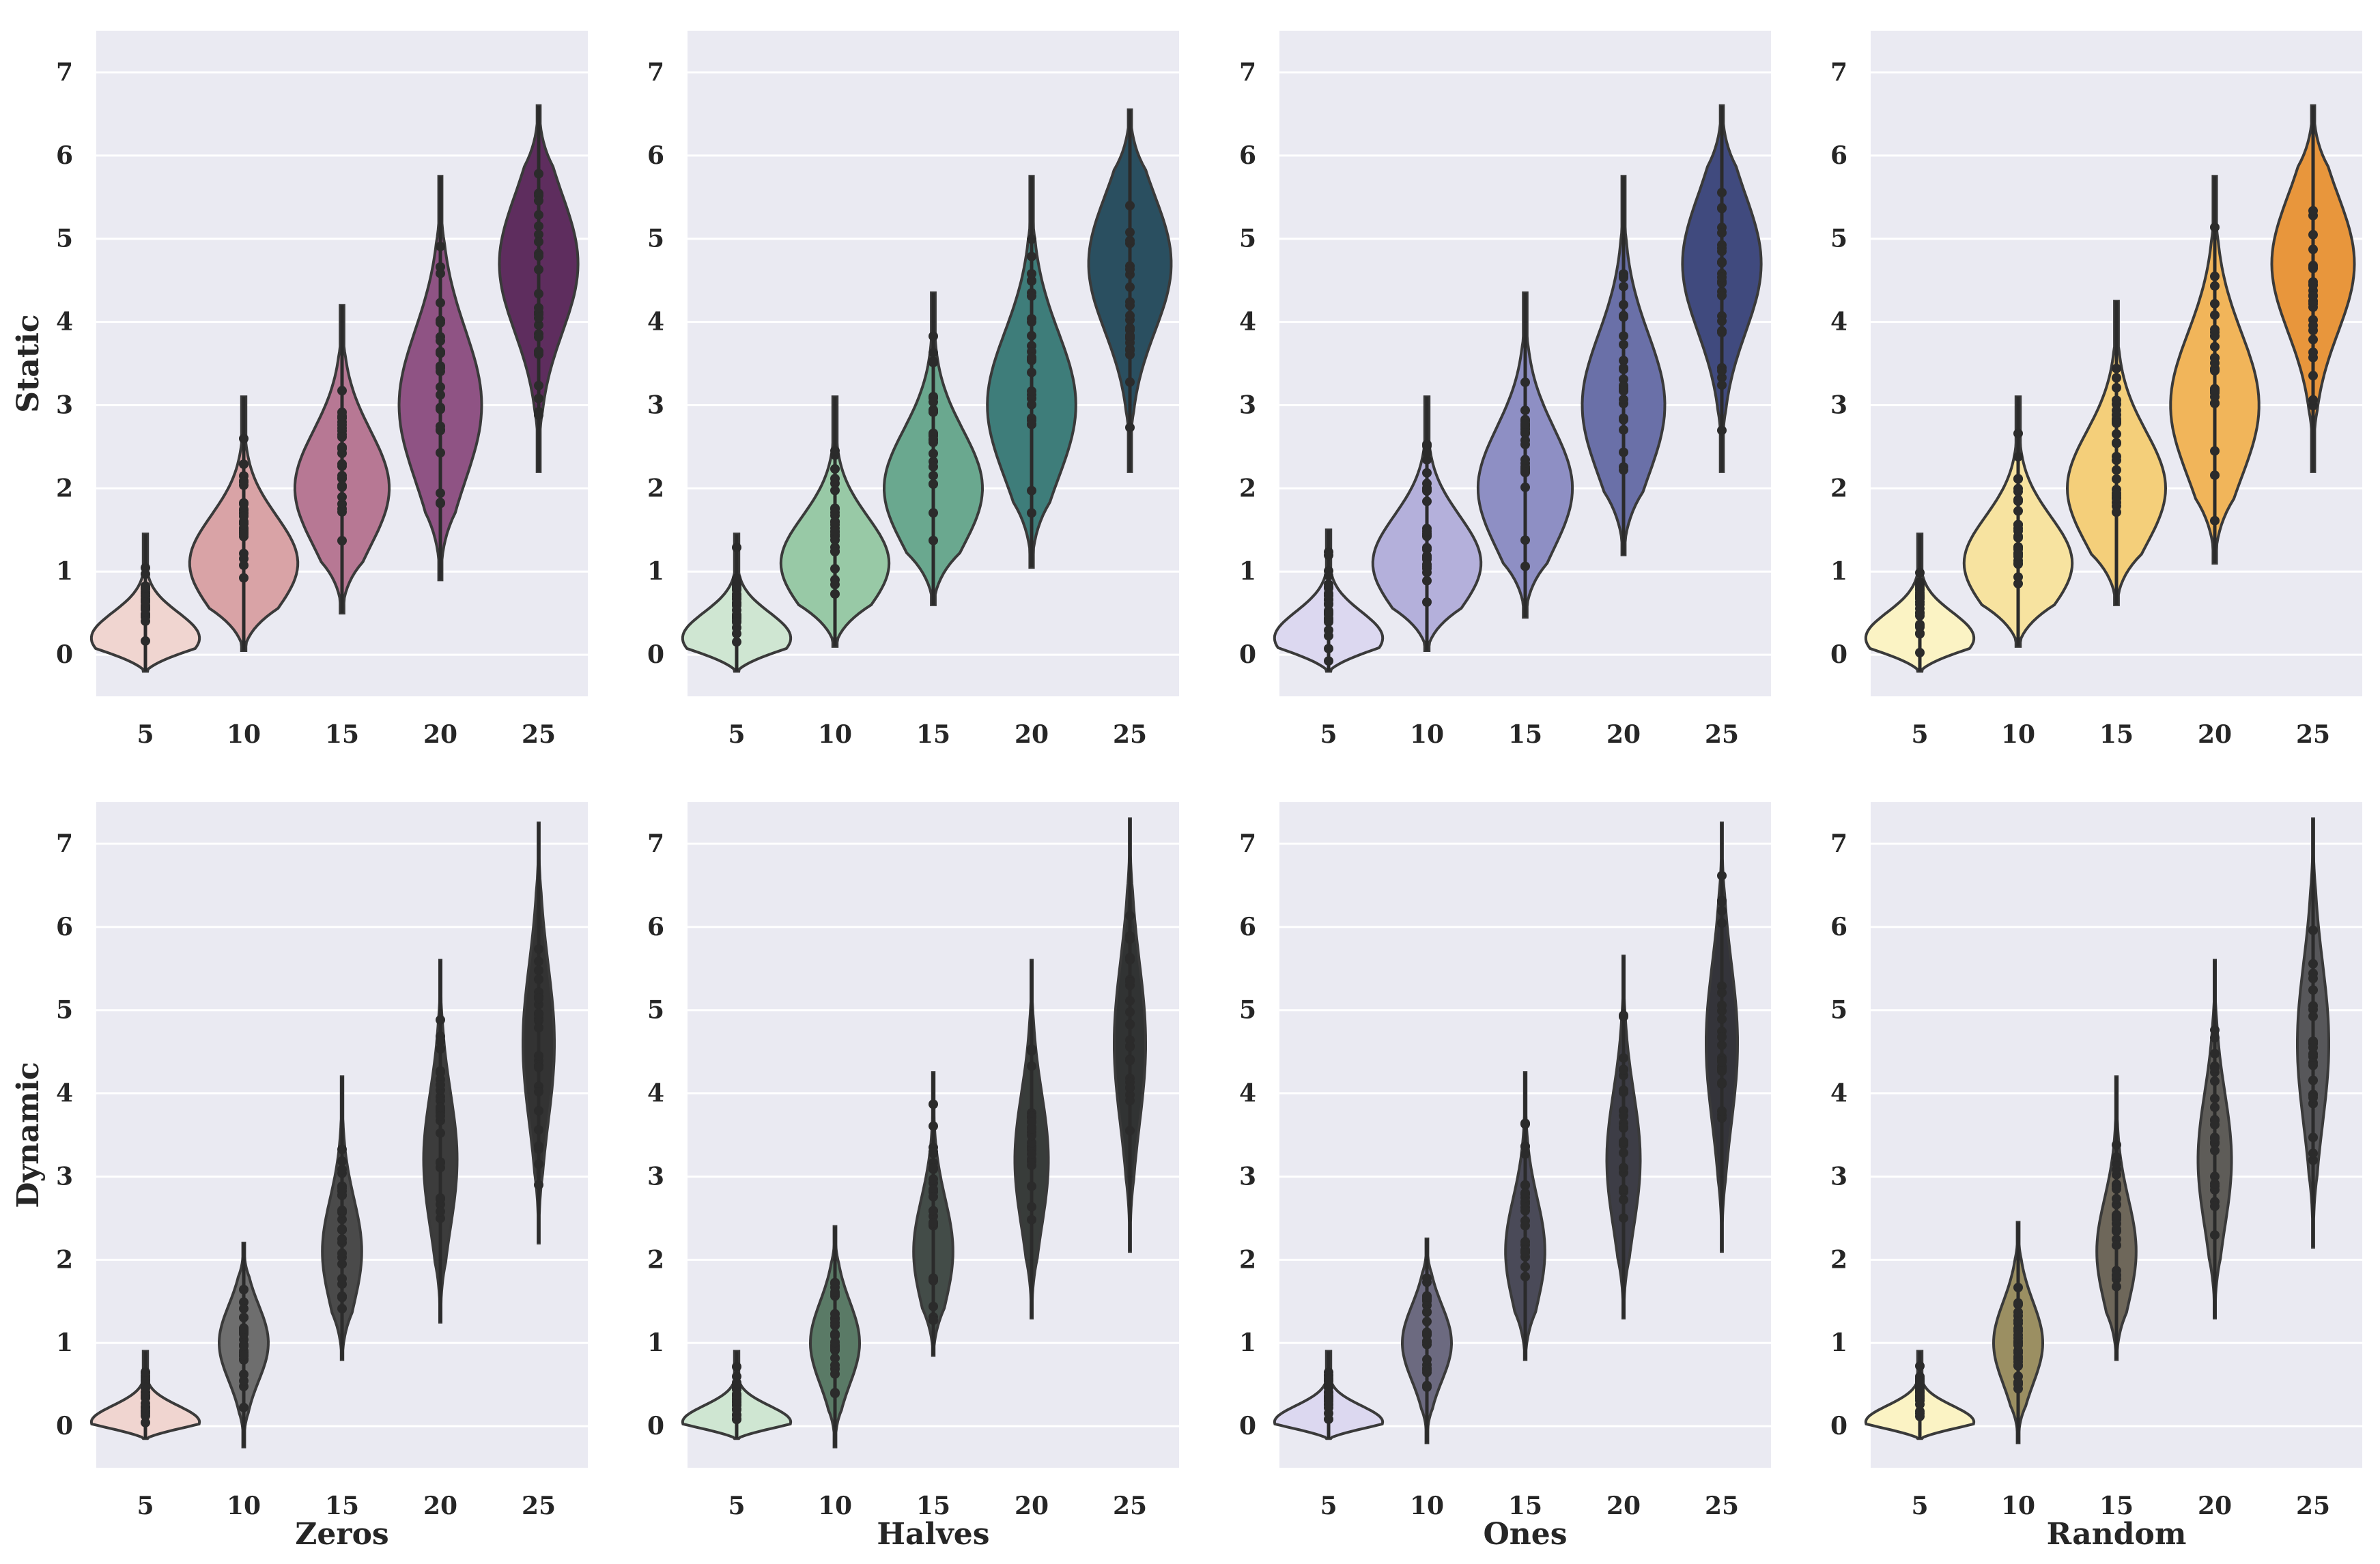  Describe the element at coordinates (2116, 734) in the screenshot. I see `x-tick-label: 15` at that location.